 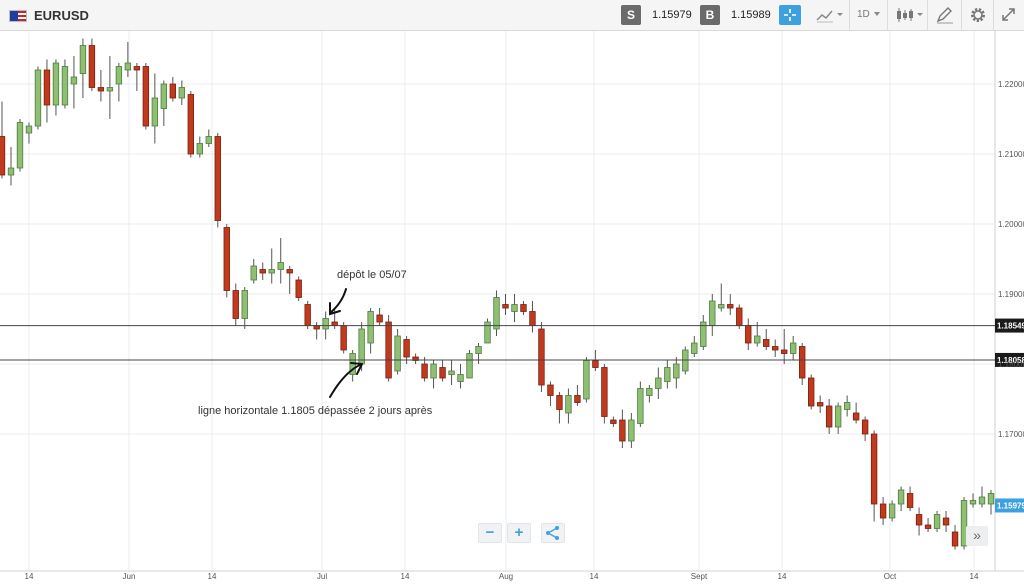 I want to click on current-price-label: 1.15979, so click(x=1010, y=505).